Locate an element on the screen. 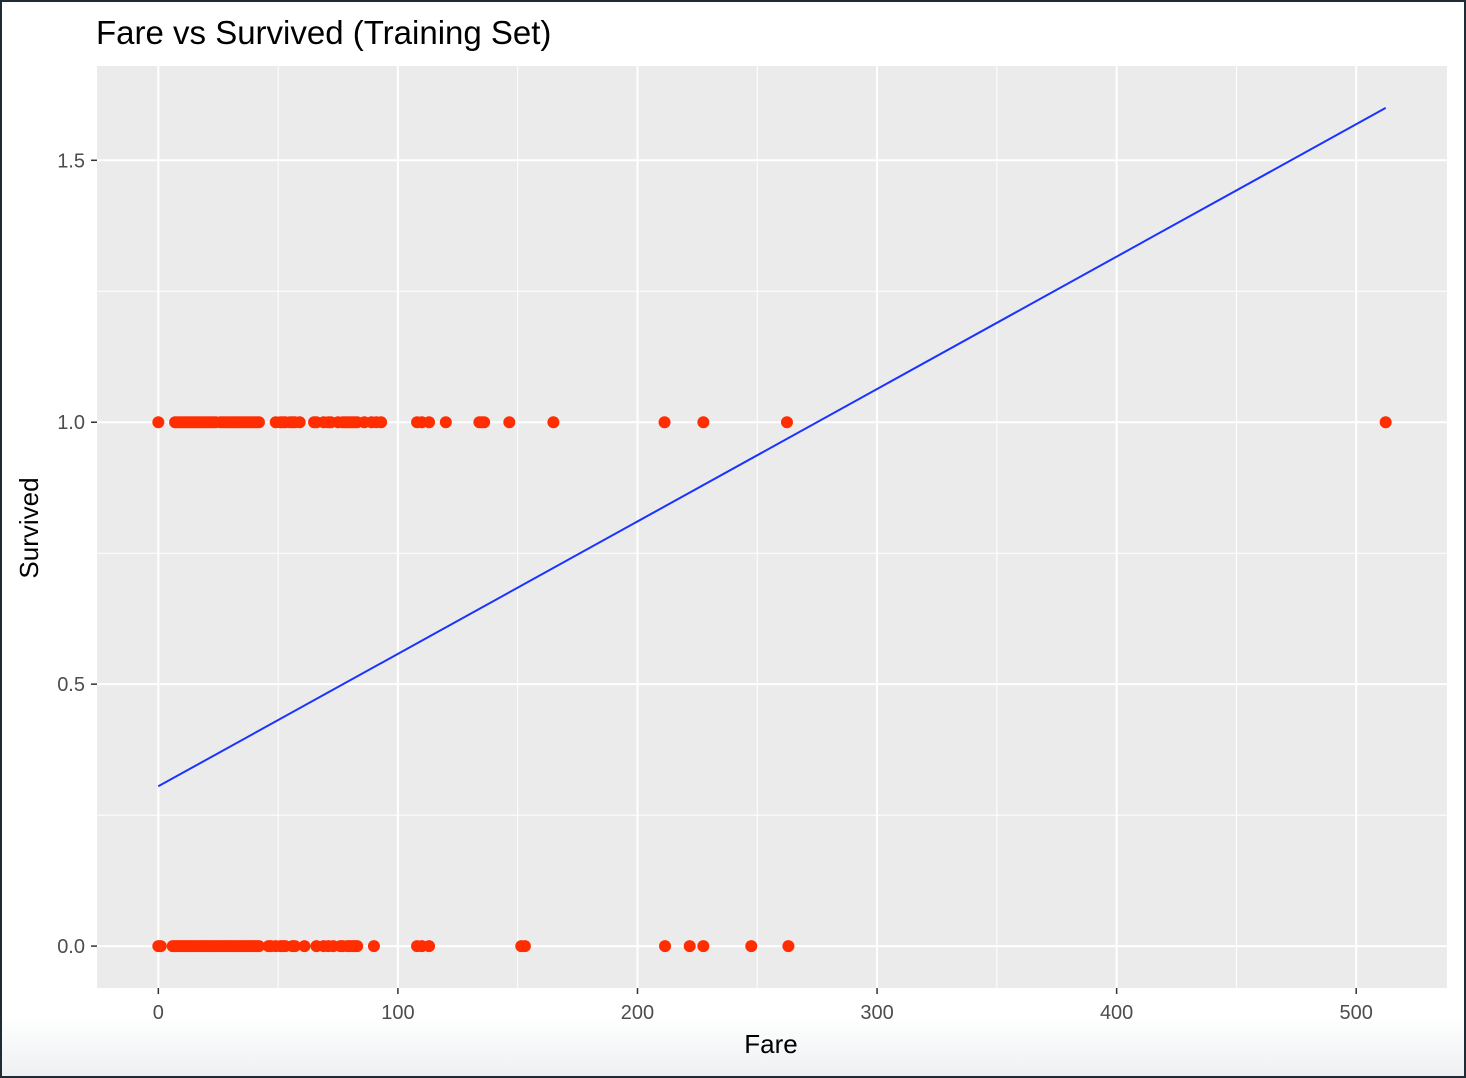 This screenshot has width=1466, height=1078. x-tick-label: 0 is located at coordinates (158, 1013).